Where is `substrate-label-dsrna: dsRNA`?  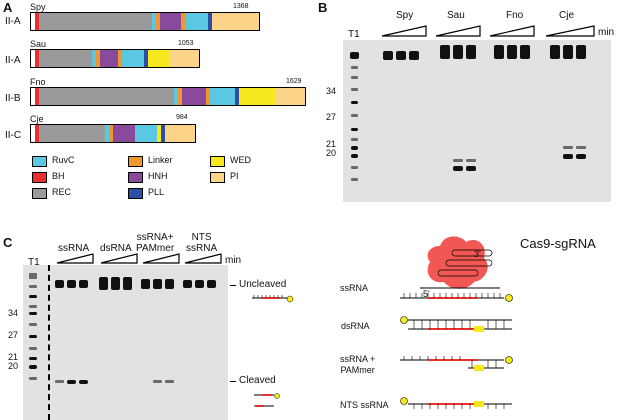
substrate-label-dsrna: dsRNA is located at coordinates (355, 326).